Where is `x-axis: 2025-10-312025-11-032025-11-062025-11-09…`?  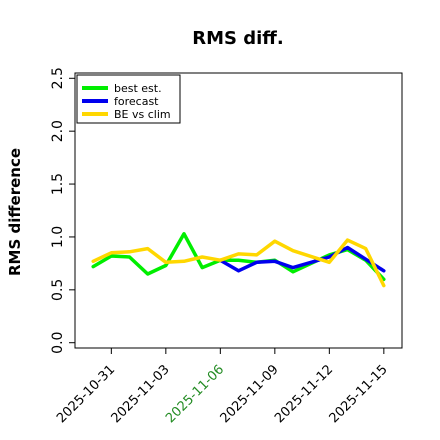
x-axis: 2025-10-312025-11-032025-11-062025-11-09… is located at coordinates (222, 387).